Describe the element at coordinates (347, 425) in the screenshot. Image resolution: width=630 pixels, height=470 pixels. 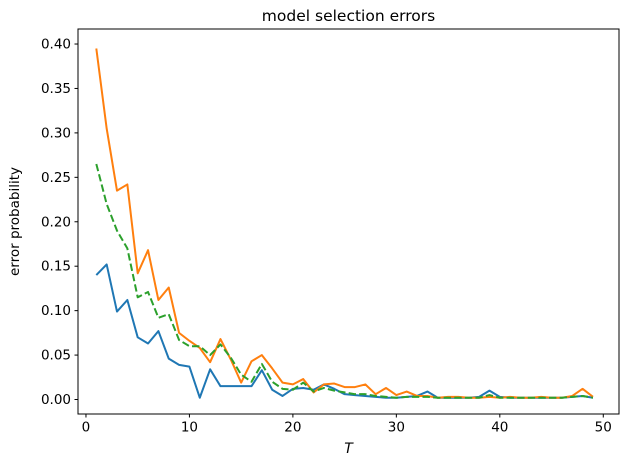
I see `x-axis-ticks: 0 10 20 30 40 50` at that location.